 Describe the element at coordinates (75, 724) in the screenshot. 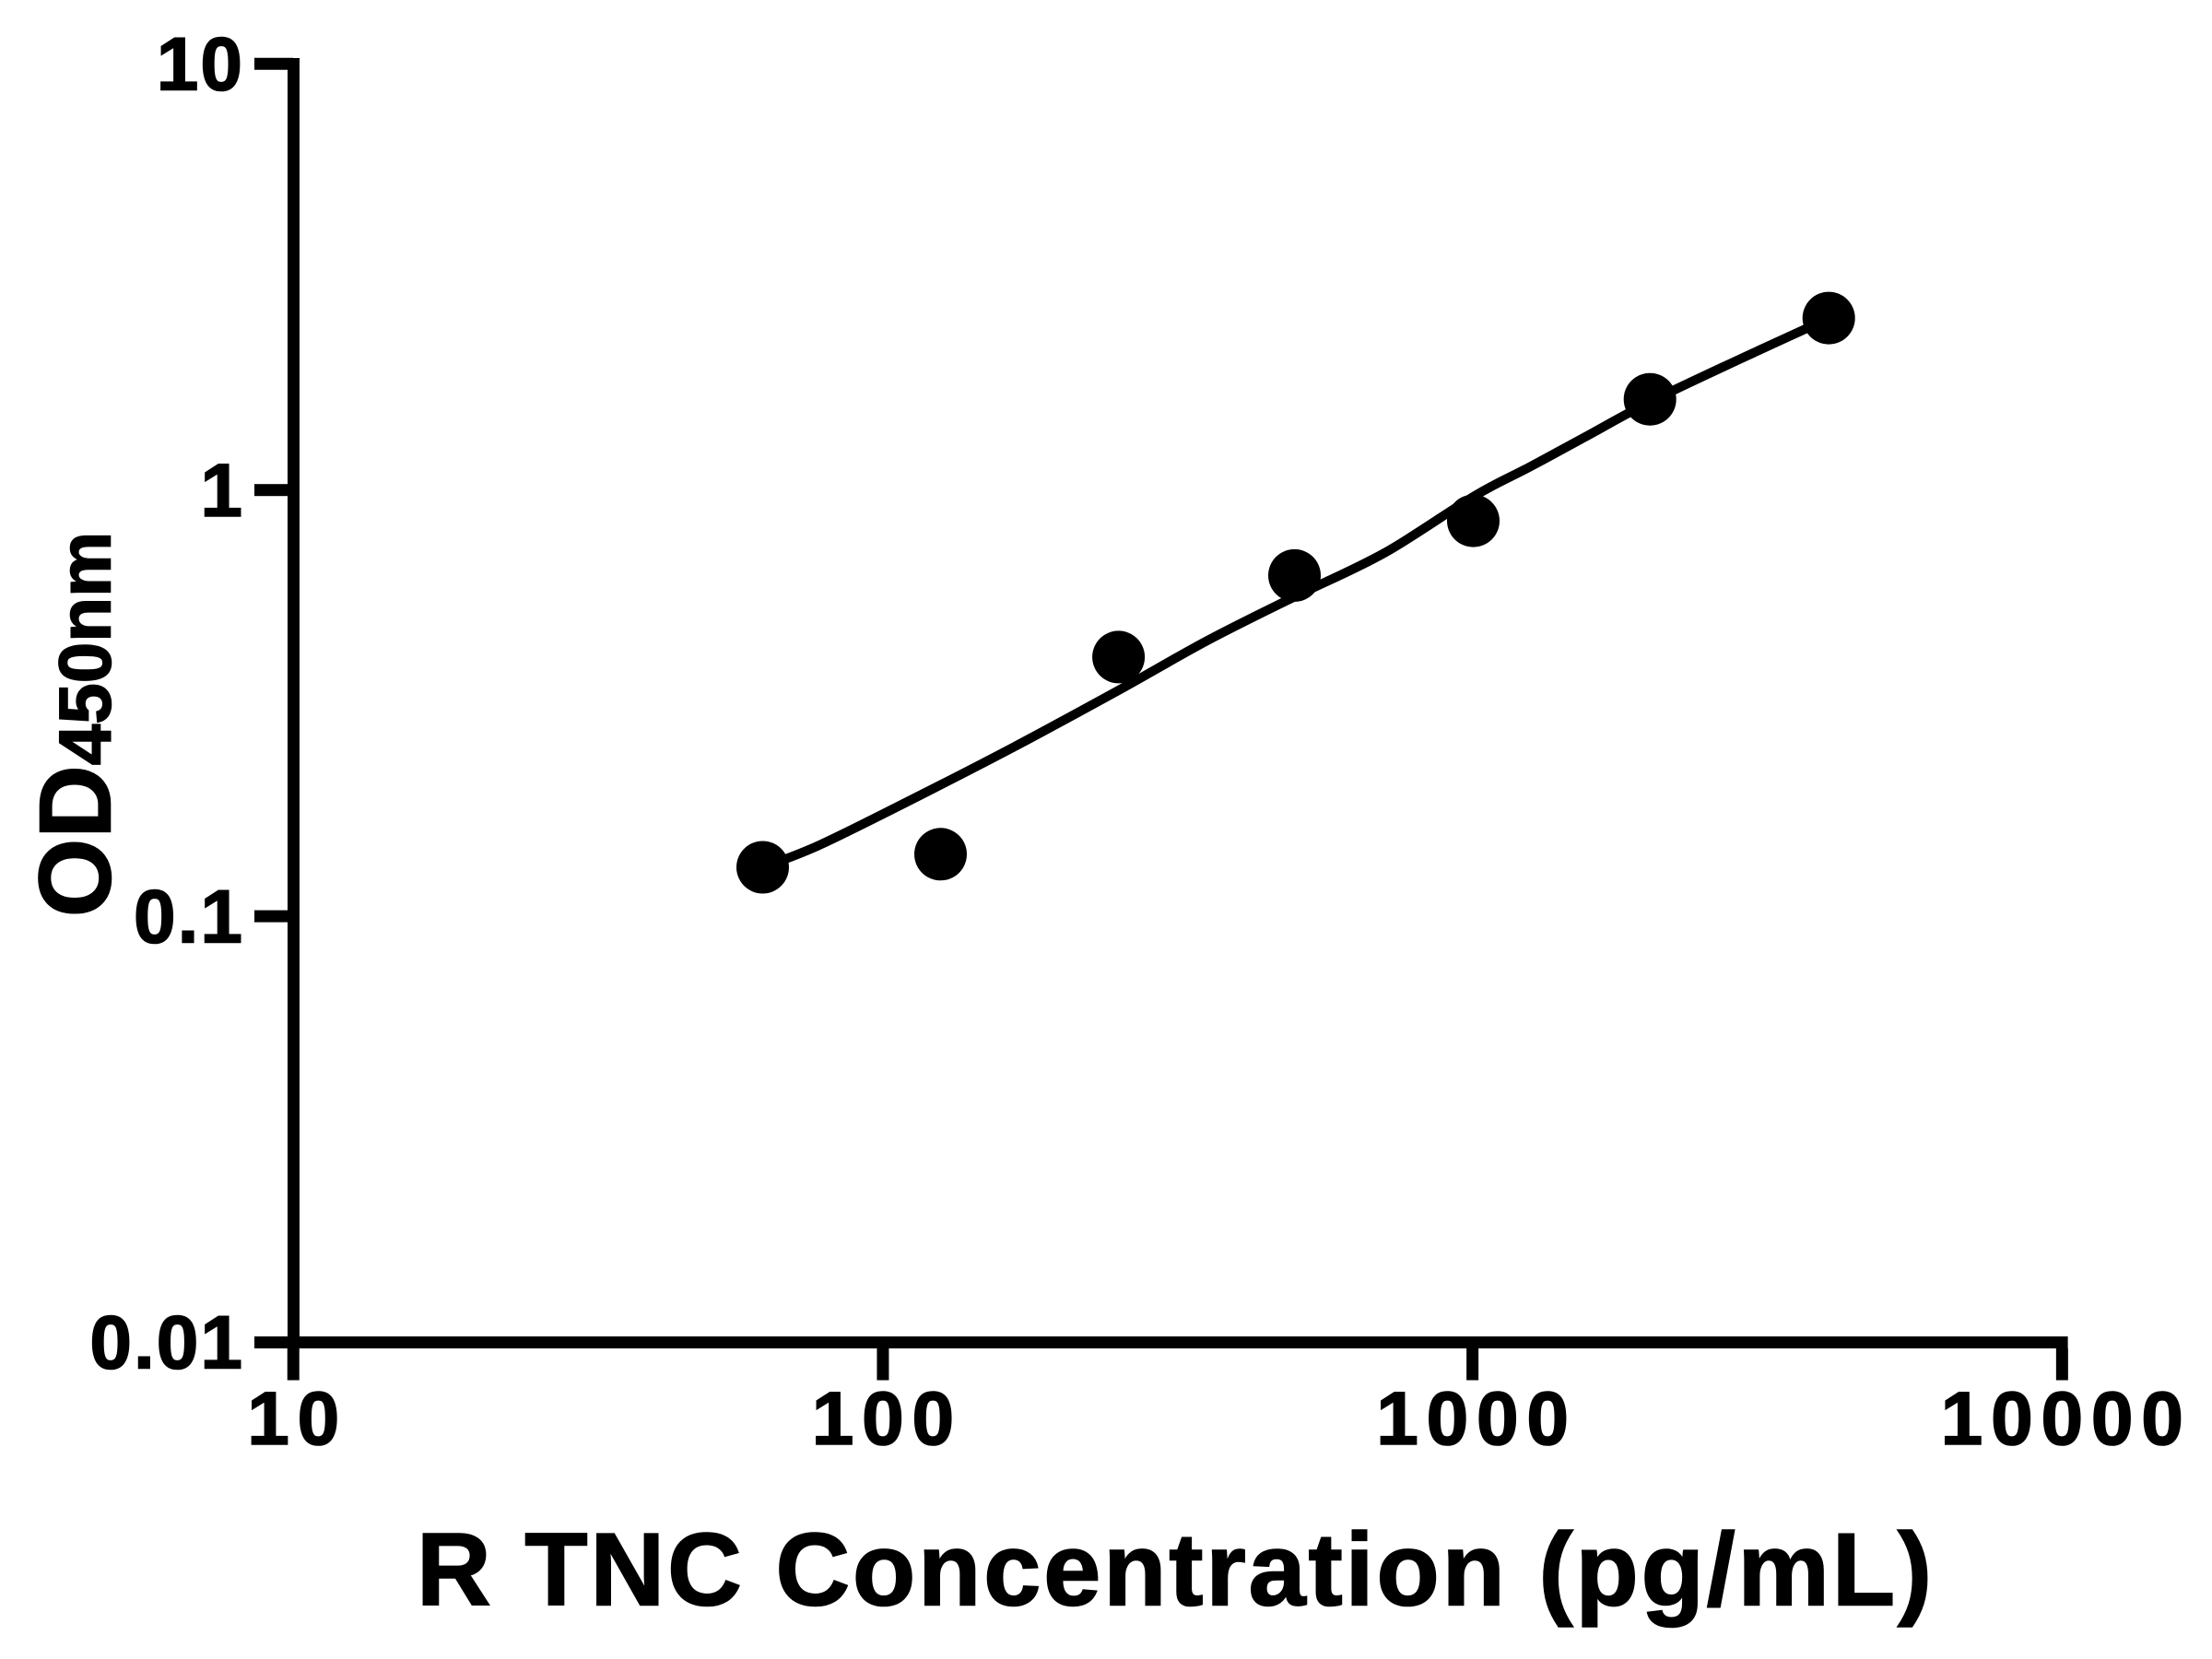

I see `svg-text: OD450nm` at that location.